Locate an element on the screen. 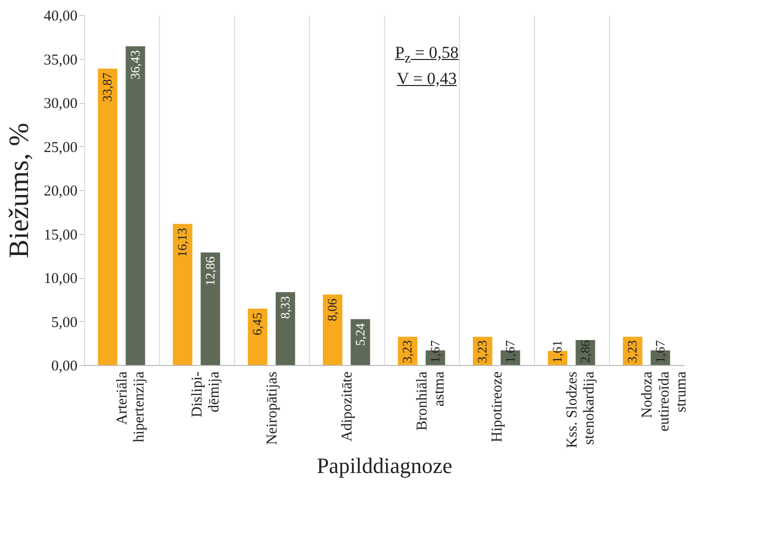 Image resolution: width=763 pixels, height=553 pixels. x-tick-label: Hipotireoze is located at coordinates (498, 406).